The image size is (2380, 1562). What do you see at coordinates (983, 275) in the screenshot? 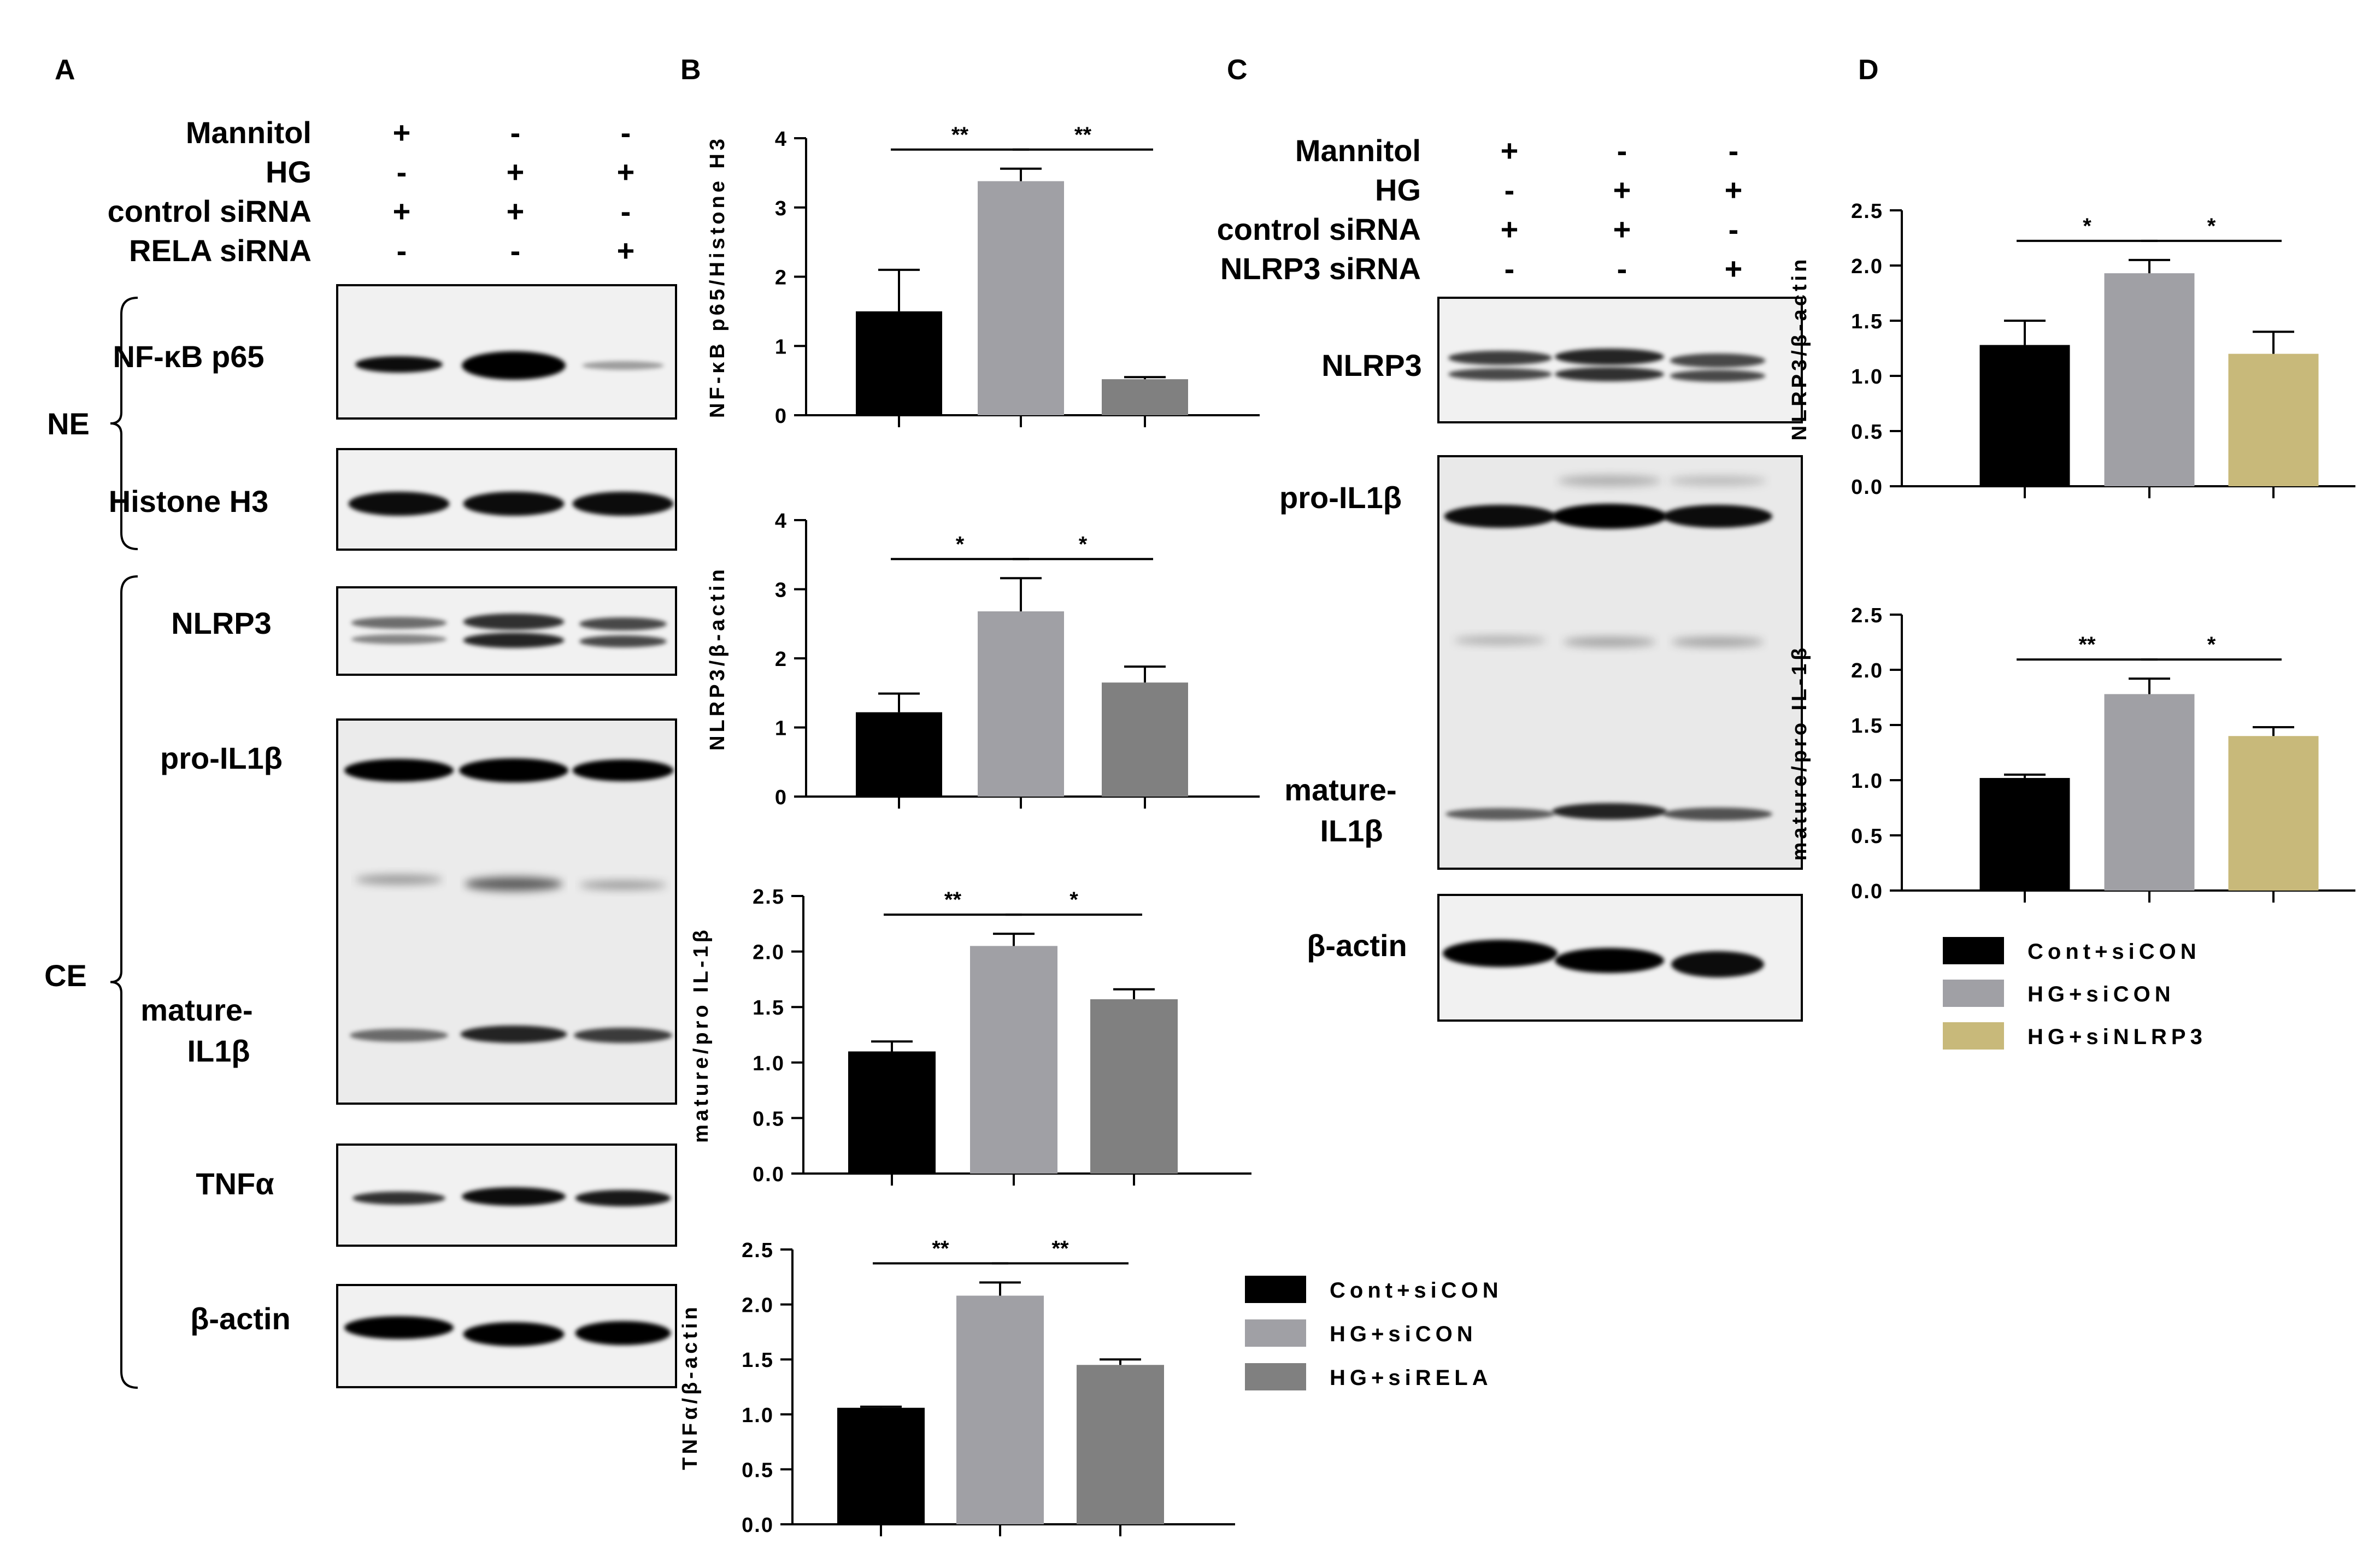
I see `chart-B1: 0 1 2 3 4 NF-κB p65/Histone H3 ** **` at bounding box center [983, 275].